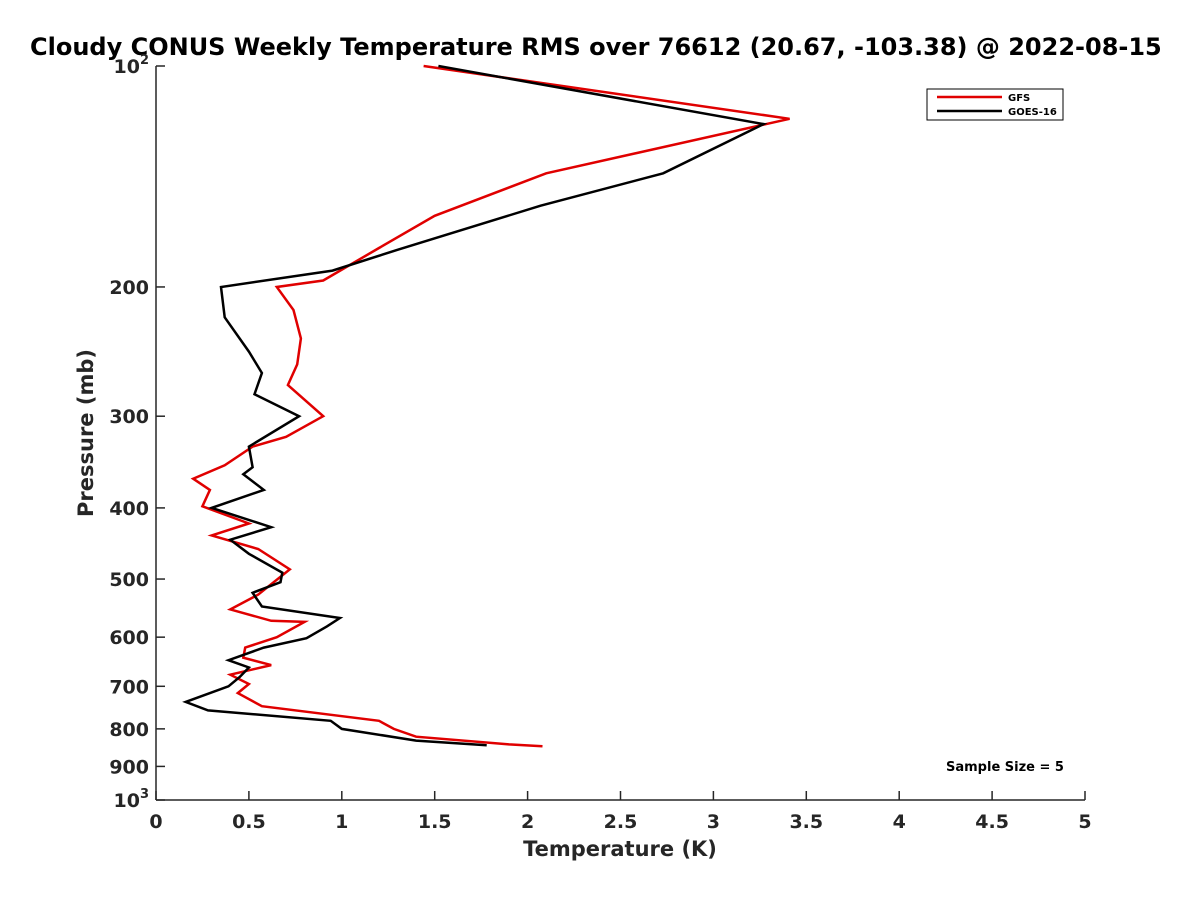  I want to click on x-ticks: 0 0.5 1 1.5 2 2.5 3 3.5 4 4.5 5, so click(620, 812).